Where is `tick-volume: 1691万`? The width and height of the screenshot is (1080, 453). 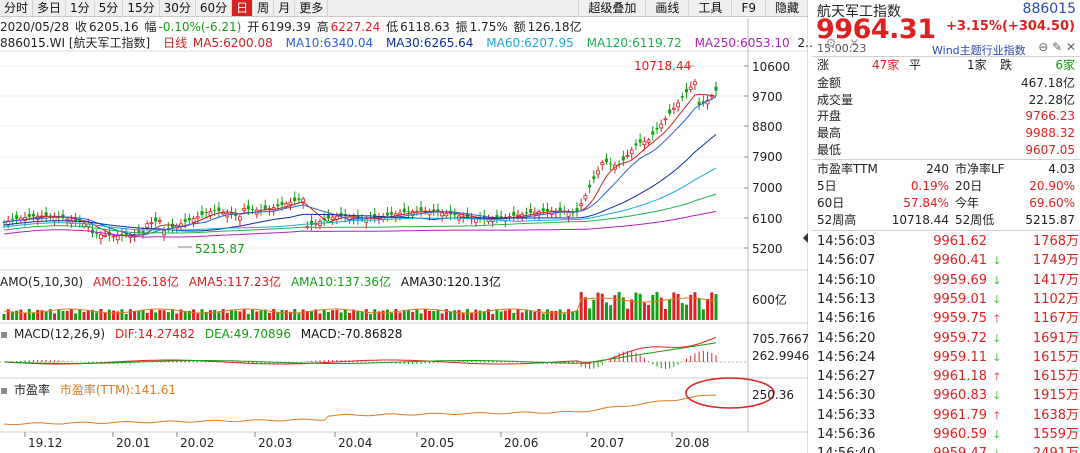
tick-volume: 1691万 is located at coordinates (1055, 338).